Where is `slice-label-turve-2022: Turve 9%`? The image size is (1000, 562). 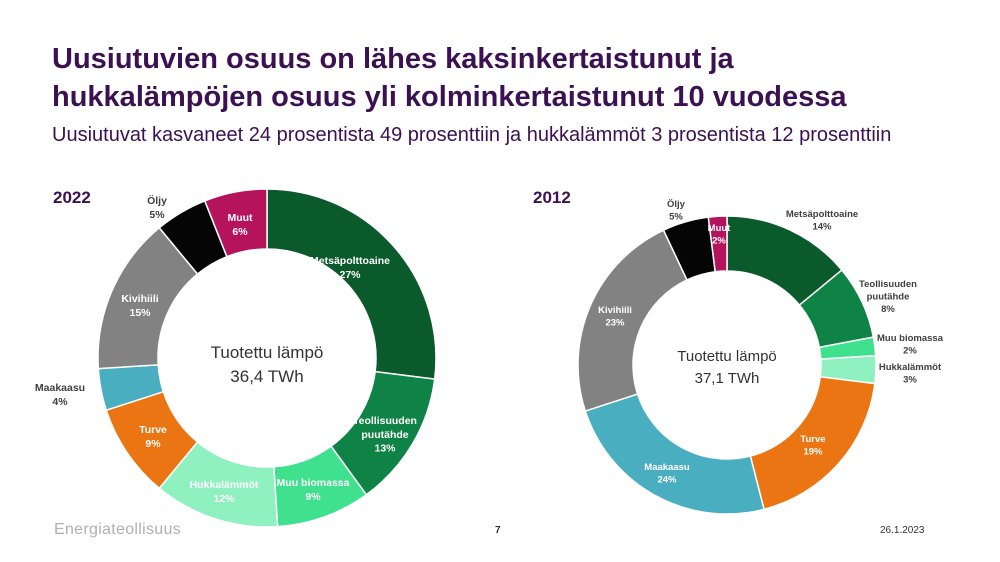 slice-label-turve-2022: Turve 9% is located at coordinates (153, 437).